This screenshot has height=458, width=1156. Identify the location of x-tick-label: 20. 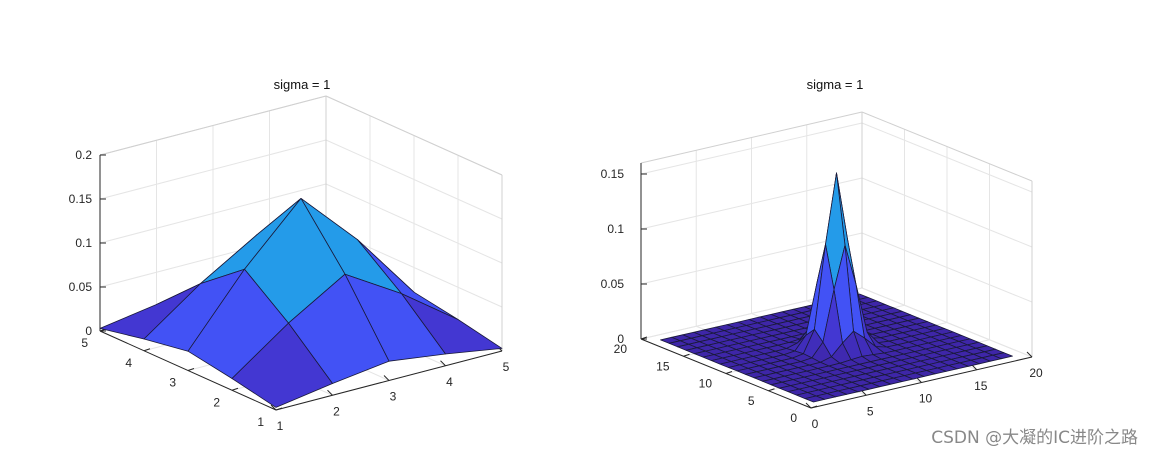
(1036, 373).